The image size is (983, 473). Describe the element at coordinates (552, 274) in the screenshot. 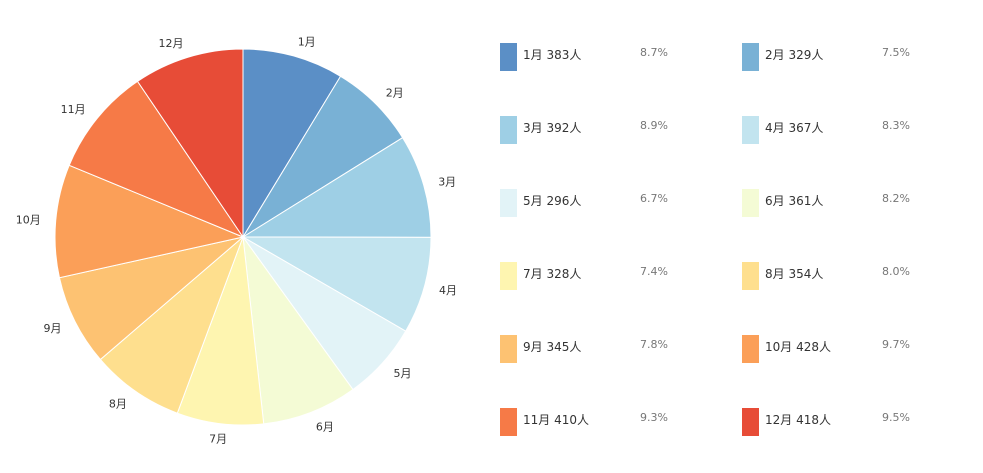

I see `legend-label: 7月 328人` at that location.